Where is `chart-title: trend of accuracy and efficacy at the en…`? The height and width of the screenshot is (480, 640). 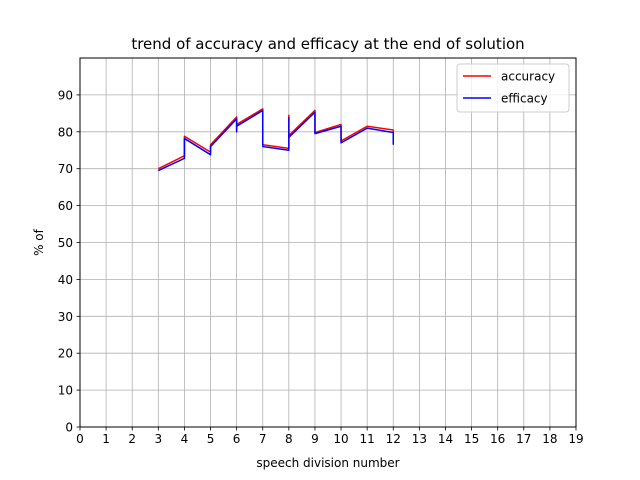
chart-title: trend of accuracy and efficacy at the en… is located at coordinates (327, 44).